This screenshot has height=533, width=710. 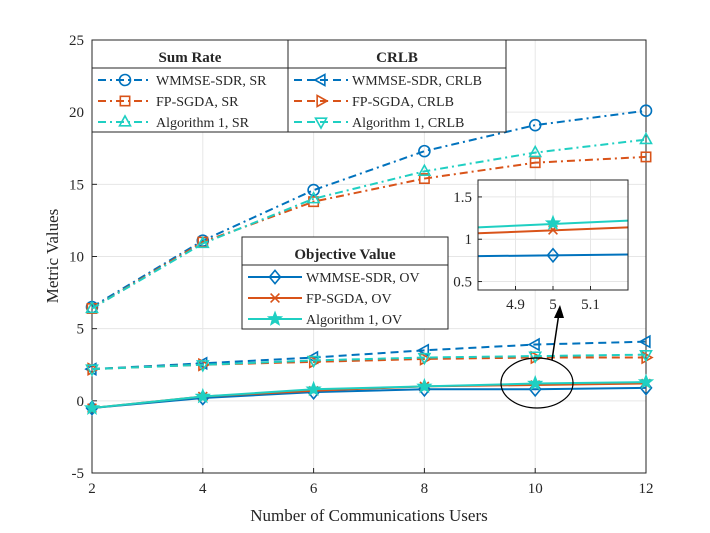 What do you see at coordinates (78, 474) in the screenshot?
I see `y-tick-label: -5` at bounding box center [78, 474].